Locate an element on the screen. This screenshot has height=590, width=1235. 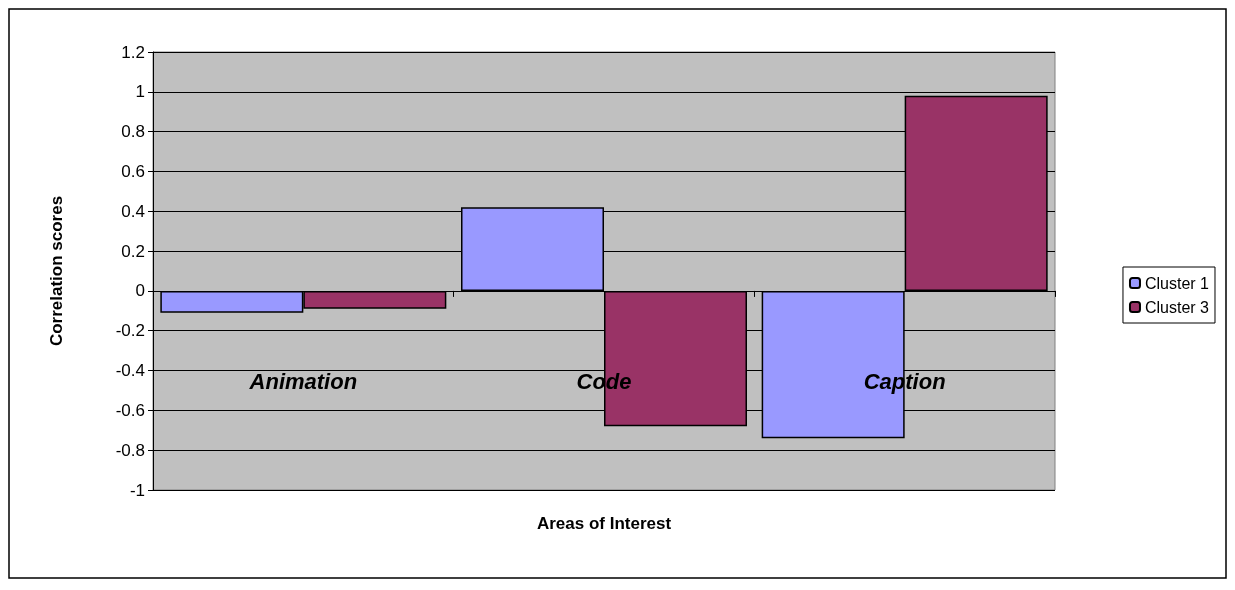
y-tick-label: -0.8 is located at coordinates (130, 450).